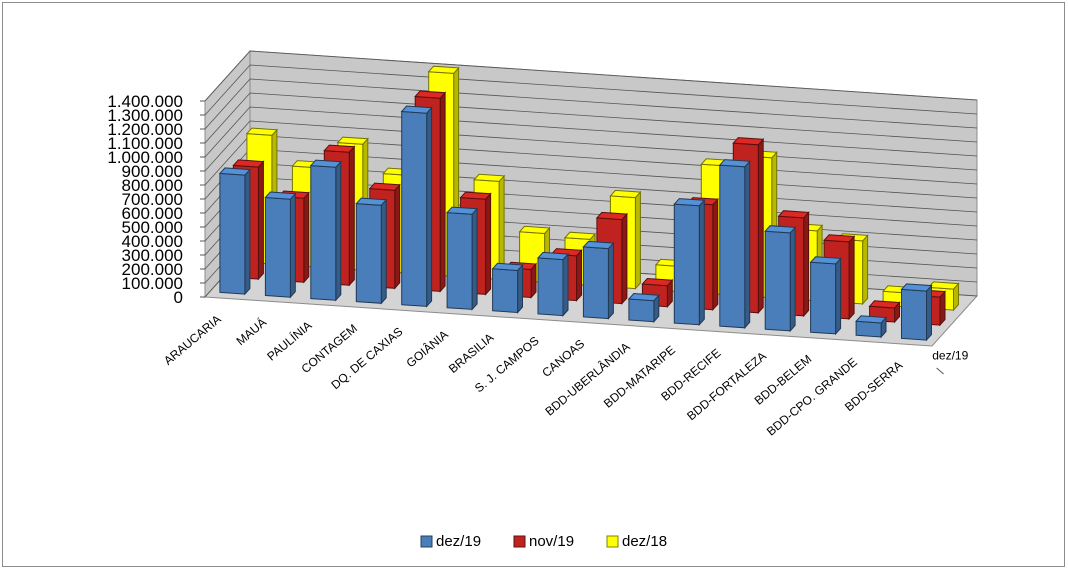 This screenshot has height=570, width=1068. I want to click on y-tick-label: 1.100.000, so click(145, 143).